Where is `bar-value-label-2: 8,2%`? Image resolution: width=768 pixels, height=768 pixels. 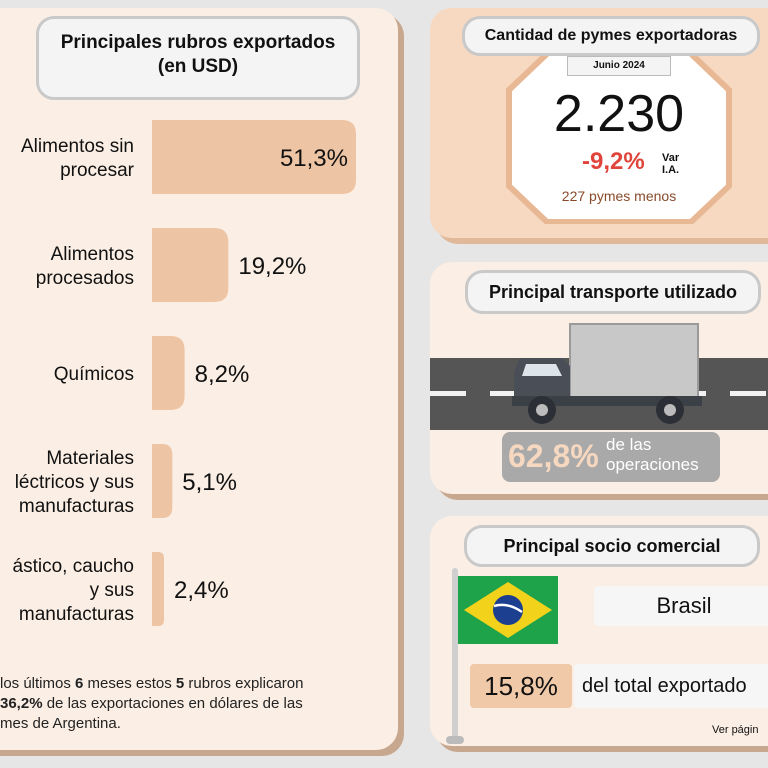 bar-value-label-2: 8,2% is located at coordinates (222, 374).